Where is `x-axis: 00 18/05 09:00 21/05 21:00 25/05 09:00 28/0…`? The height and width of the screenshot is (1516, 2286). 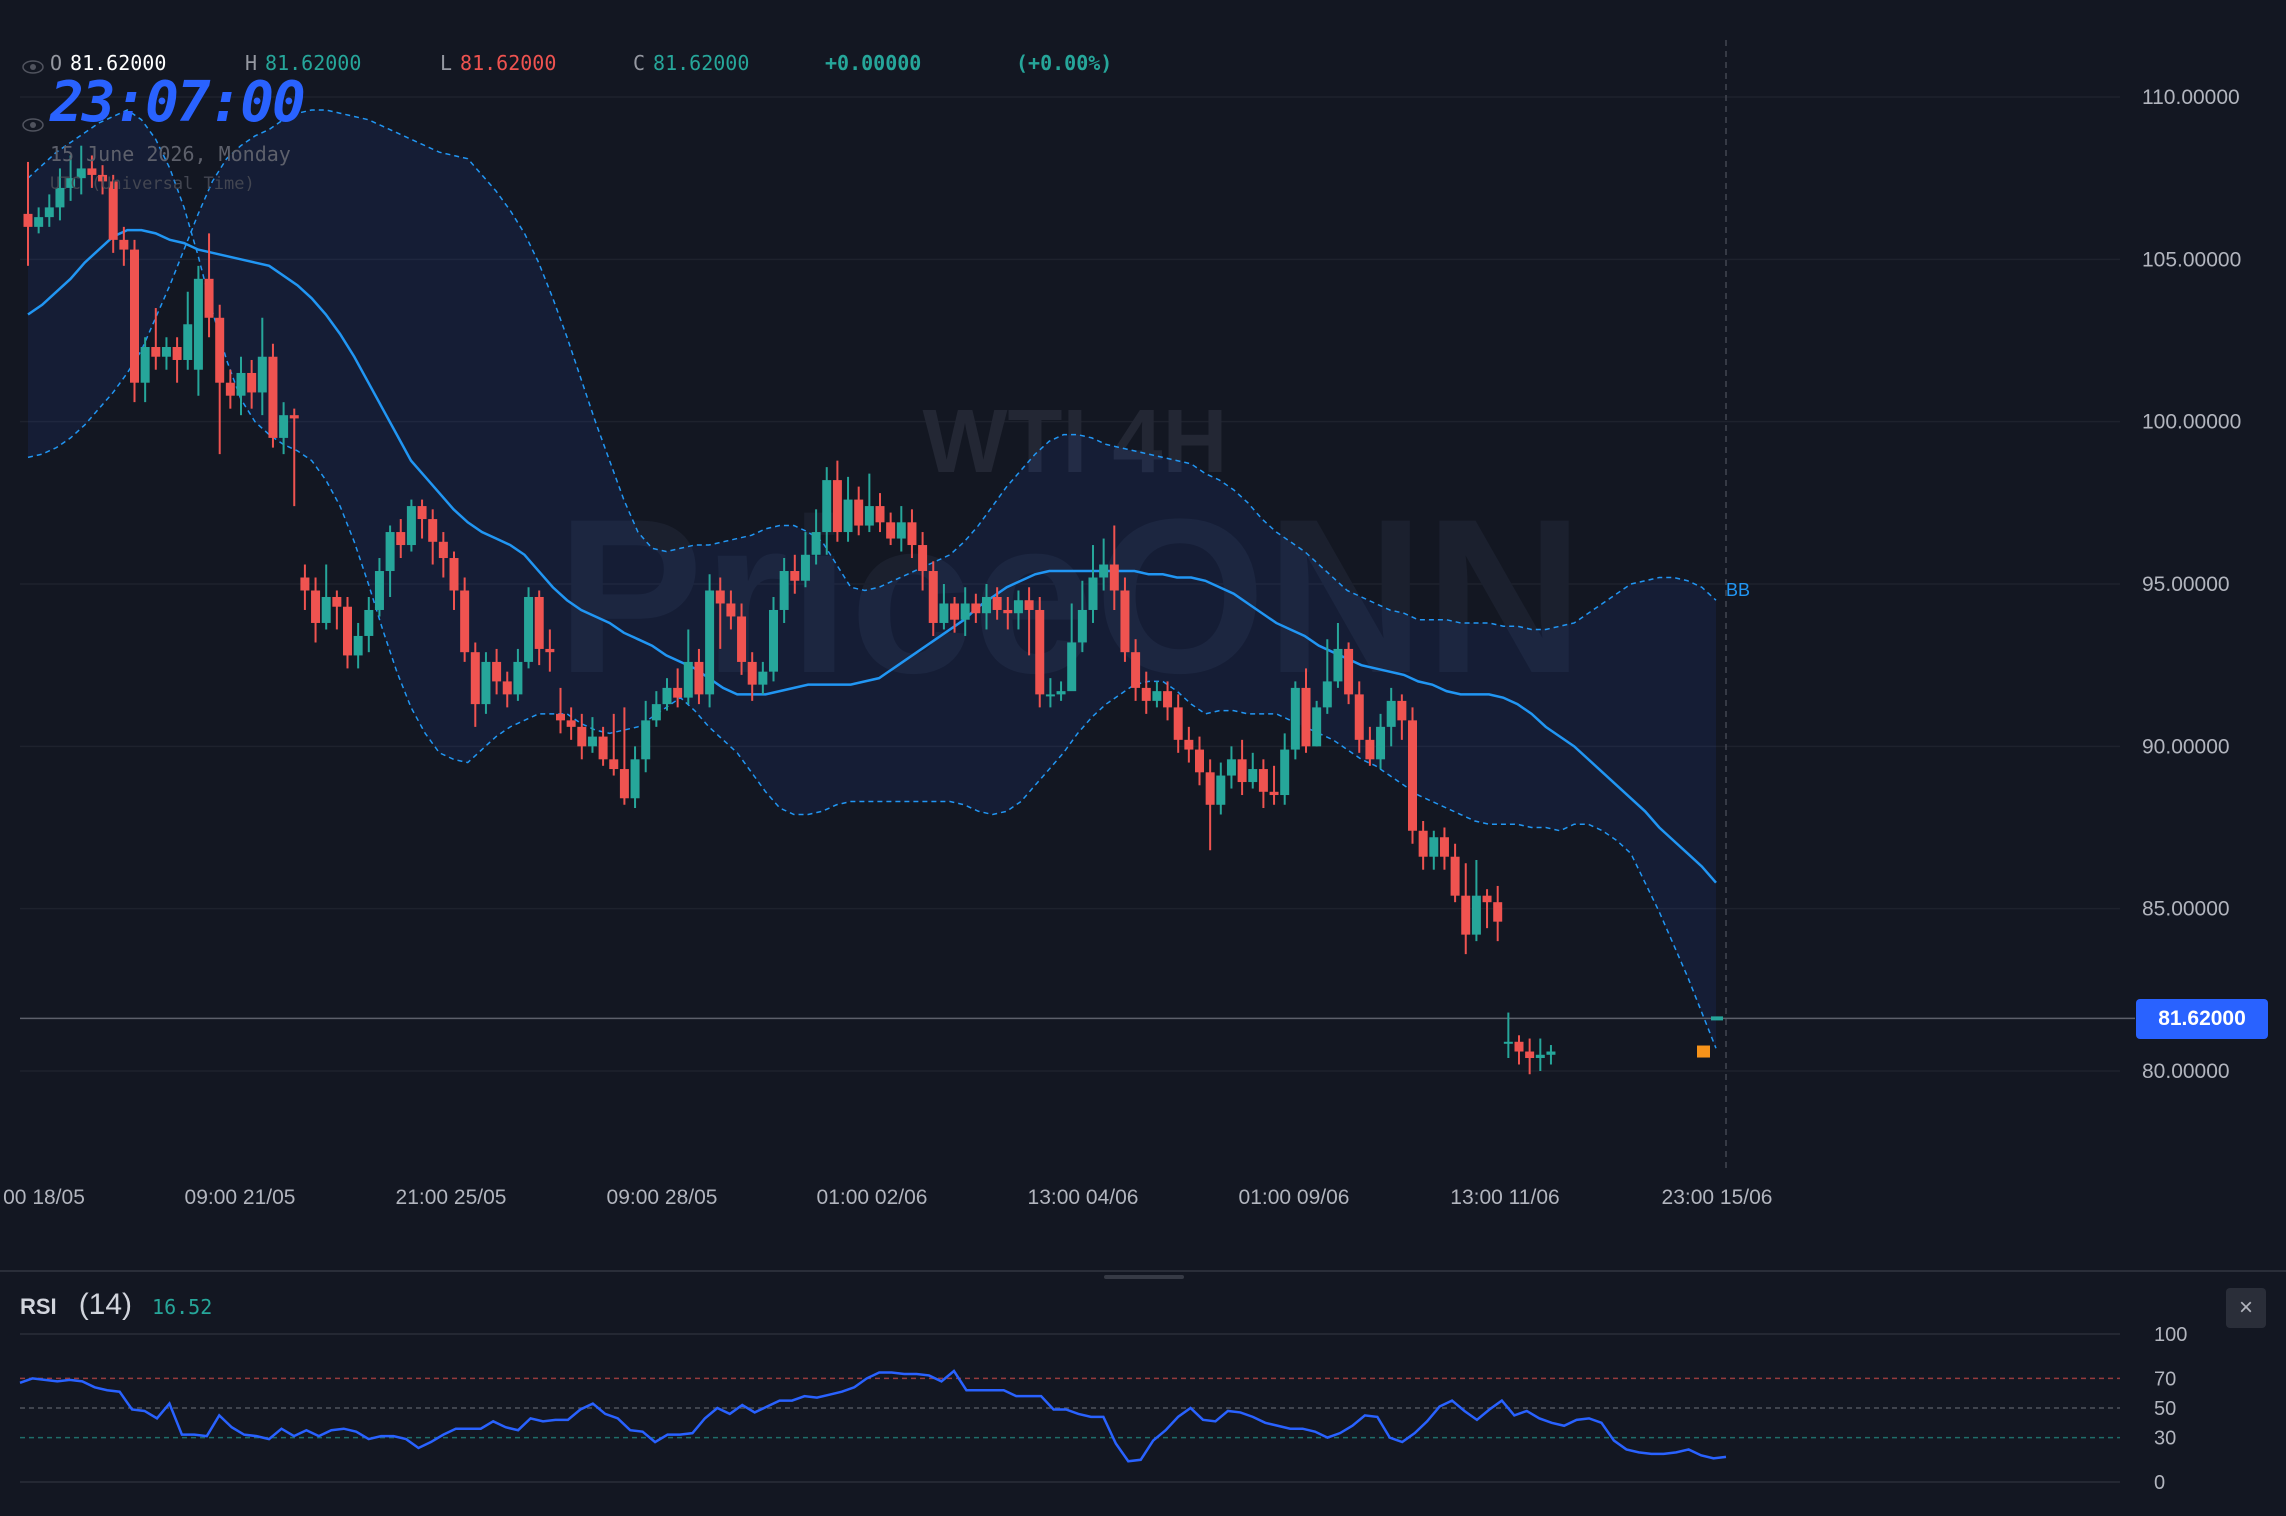 x-axis: 00 18/05 09:00 21/05 21:00 25/05 09:00 28/0… is located at coordinates (887, 1197).